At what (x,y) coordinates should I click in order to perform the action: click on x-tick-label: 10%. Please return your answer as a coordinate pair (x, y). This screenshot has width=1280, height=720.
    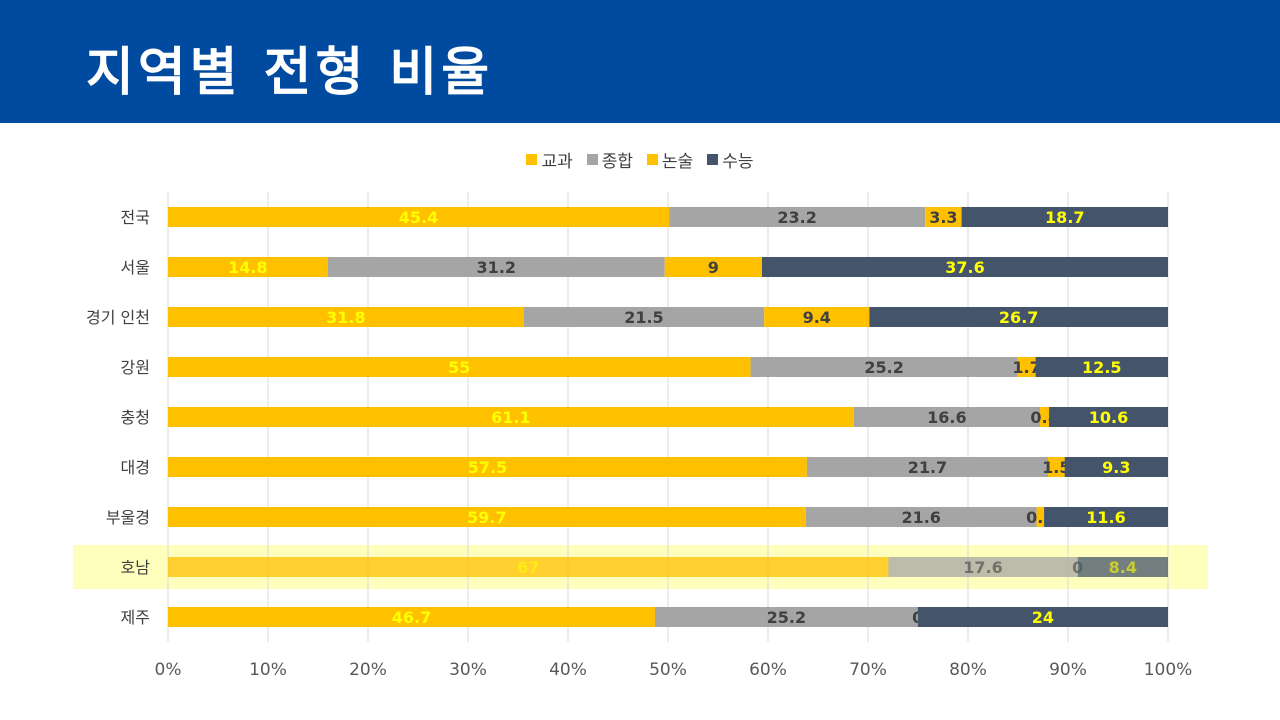
    Looking at the image, I should click on (268, 670).